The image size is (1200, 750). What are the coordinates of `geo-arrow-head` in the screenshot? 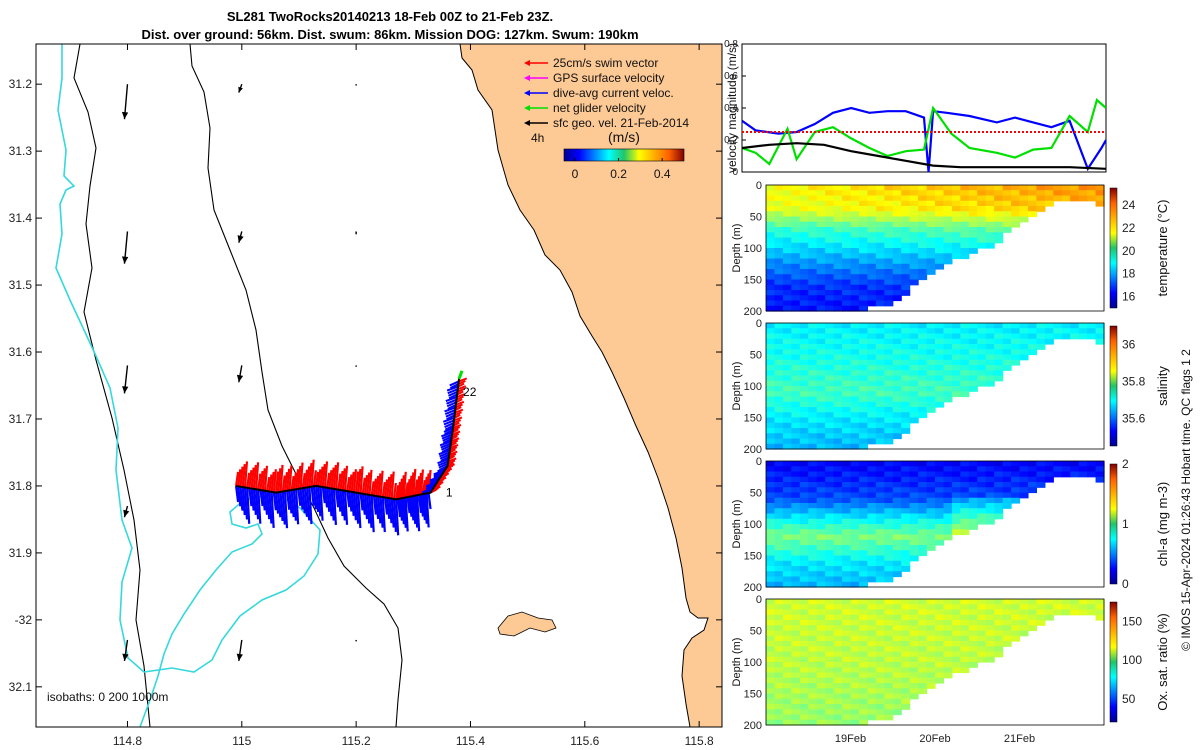 It's located at (240, 239).